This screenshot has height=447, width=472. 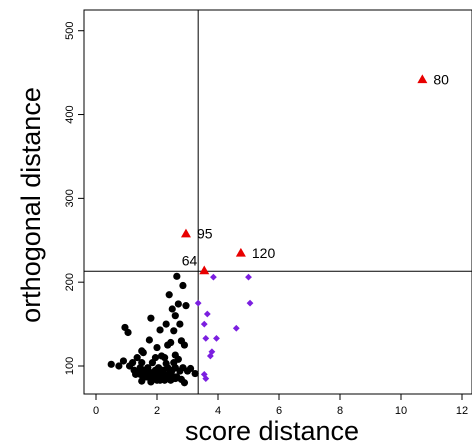 What do you see at coordinates (70, 114) in the screenshot?
I see `y-tick-label: 400` at bounding box center [70, 114].